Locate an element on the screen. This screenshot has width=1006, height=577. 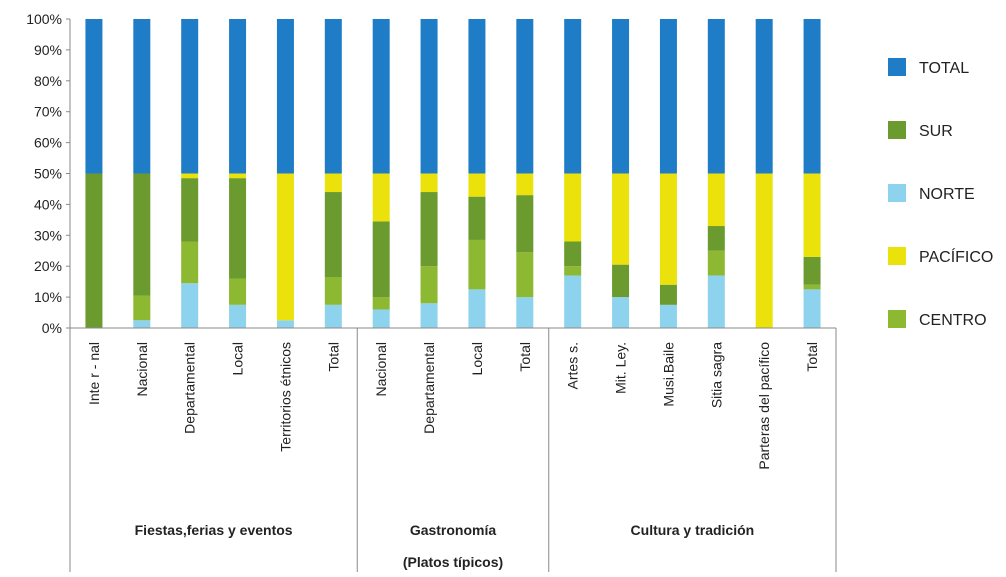
x-group-sublabel: (Platos típicos) is located at coordinates (453, 562).